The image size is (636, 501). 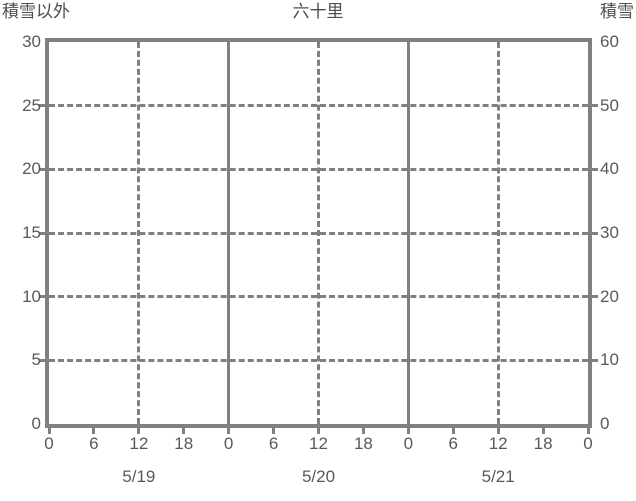 What do you see at coordinates (36, 360) in the screenshot?
I see `y-axis-left-label: 5` at bounding box center [36, 360].